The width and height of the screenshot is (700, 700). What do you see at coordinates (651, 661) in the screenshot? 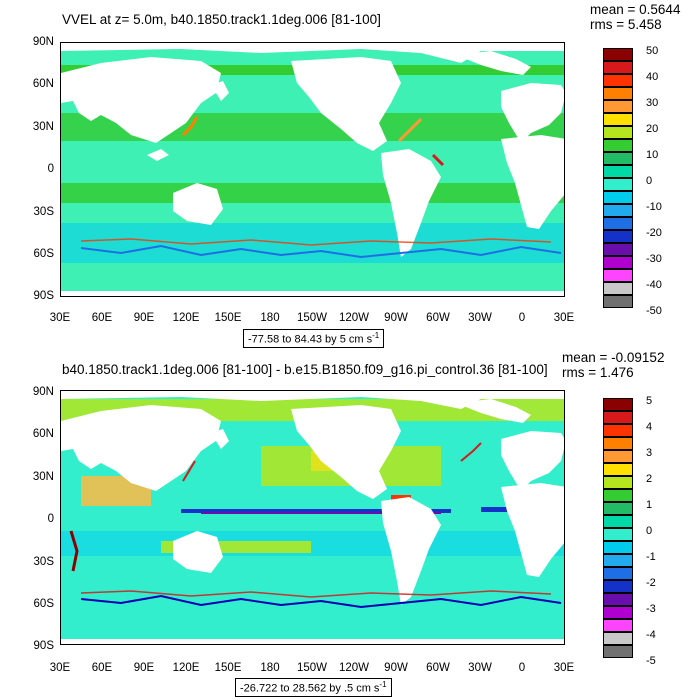
I see `colorbar-label: -5` at bounding box center [651, 661].